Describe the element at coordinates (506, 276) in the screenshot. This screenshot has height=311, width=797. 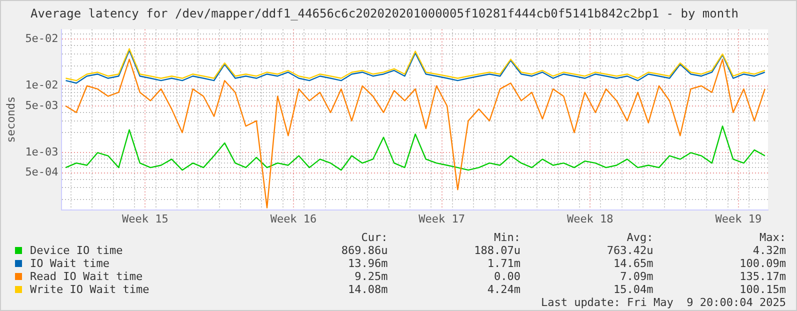
I see `text: 0.00` at that location.